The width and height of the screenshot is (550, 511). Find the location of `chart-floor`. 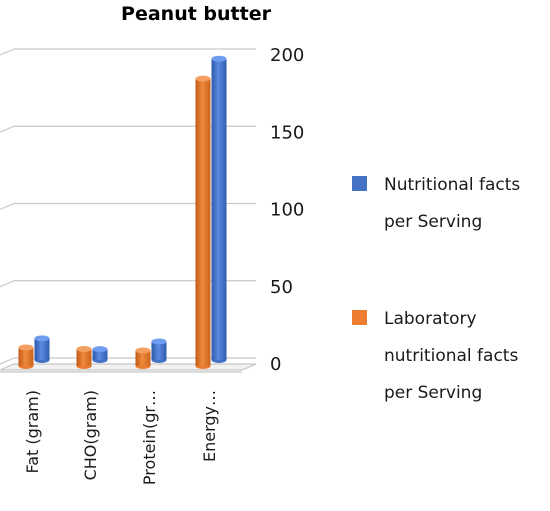

chart-floor is located at coordinates (128, 368).